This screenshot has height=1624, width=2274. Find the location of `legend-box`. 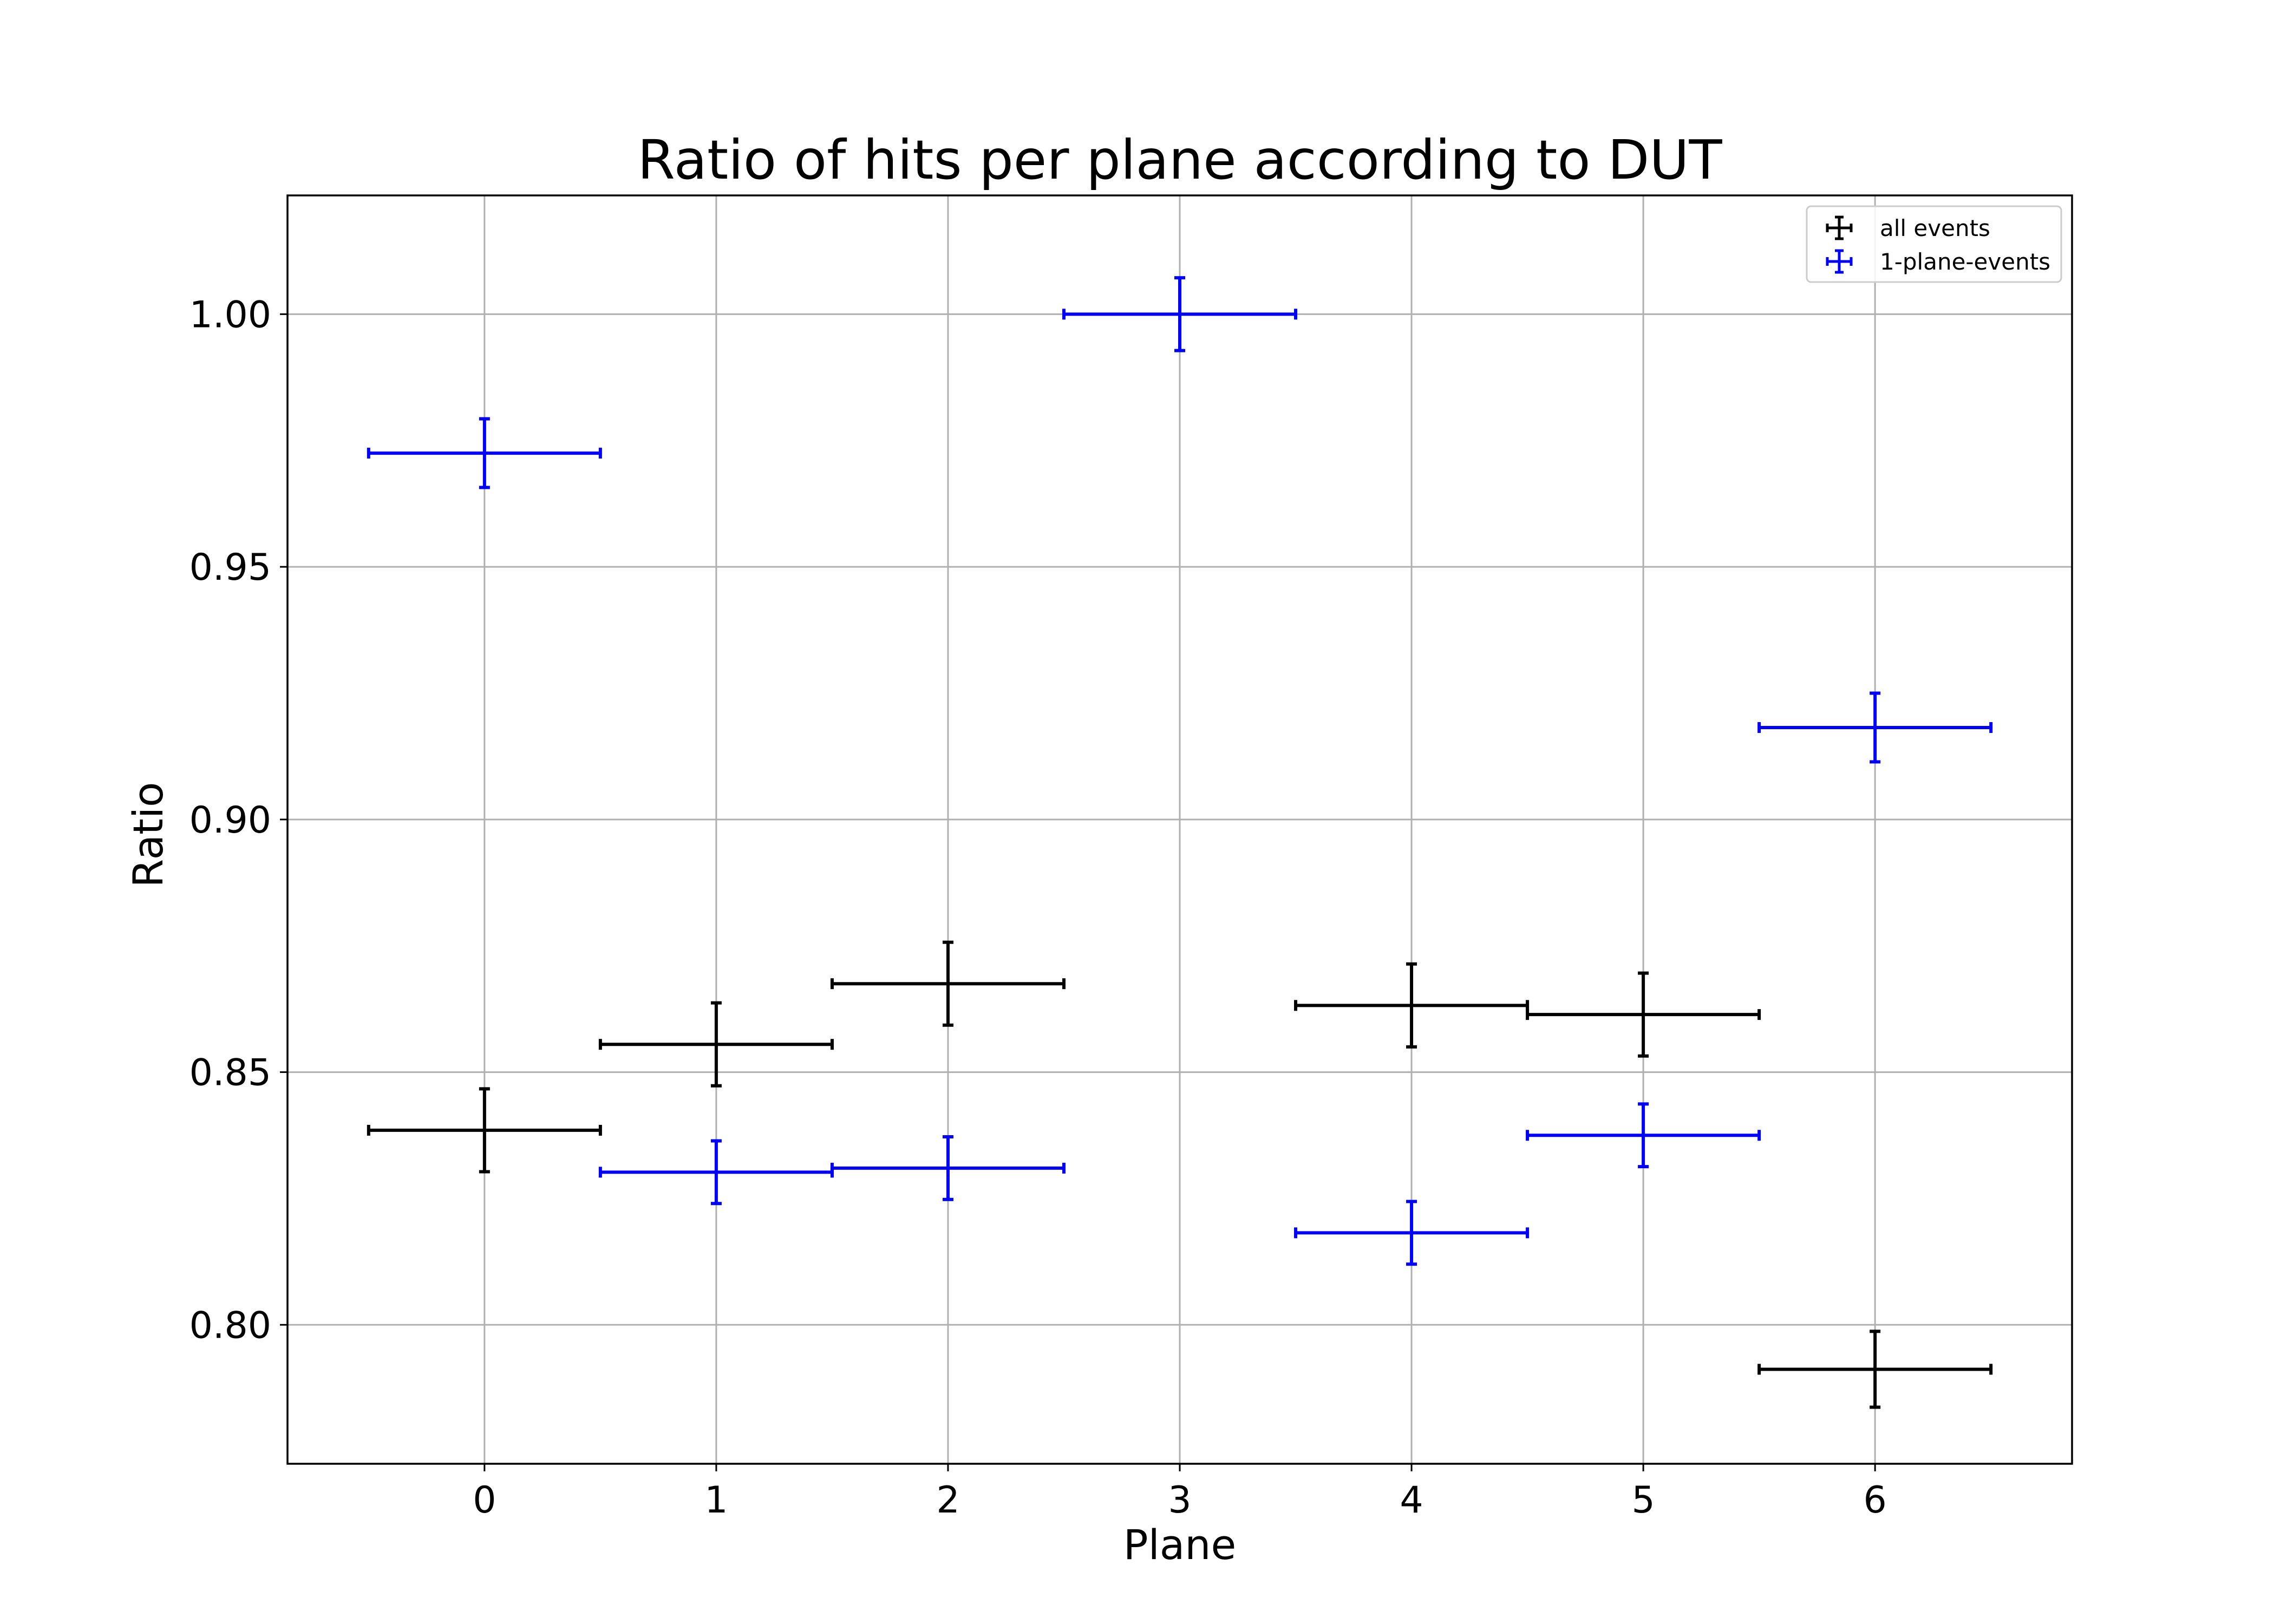

legend-box is located at coordinates (1934, 244).